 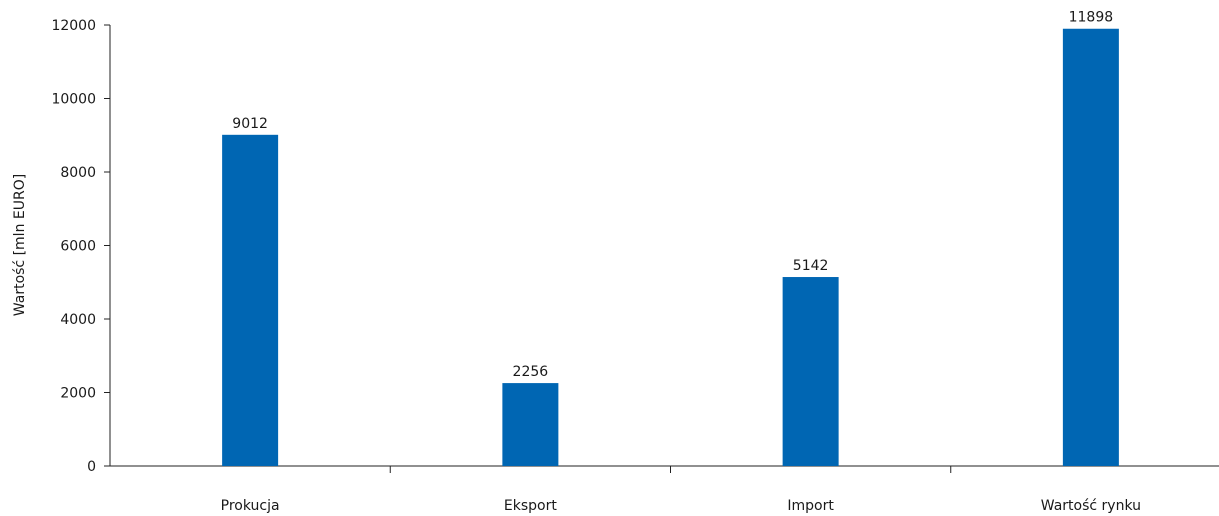 I want to click on bar-value-label: 9012, so click(x=250, y=124).